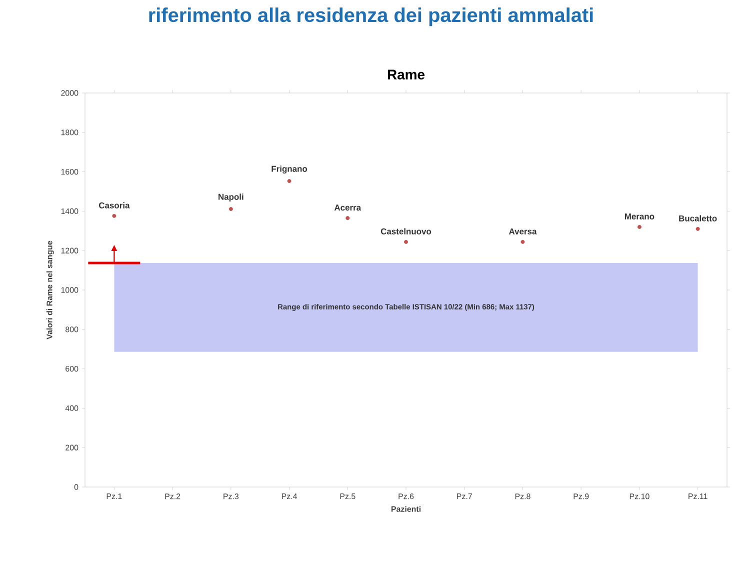 The image size is (743, 562). I want to click on chart-title: Rame, so click(406, 75).